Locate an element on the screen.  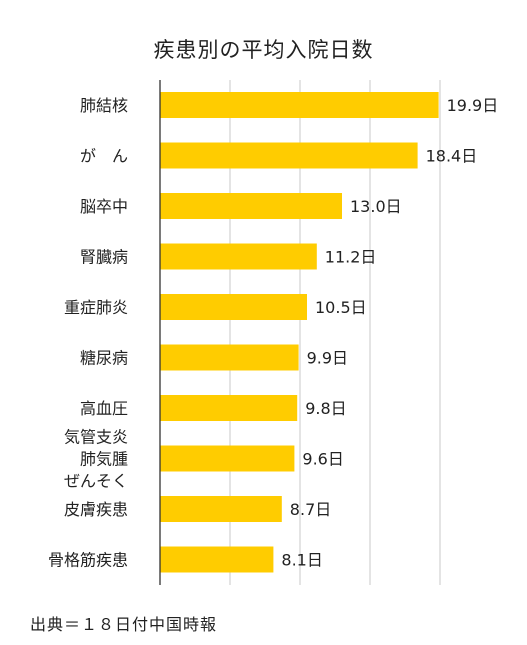
value-label: 9.9日 is located at coordinates (327, 358).